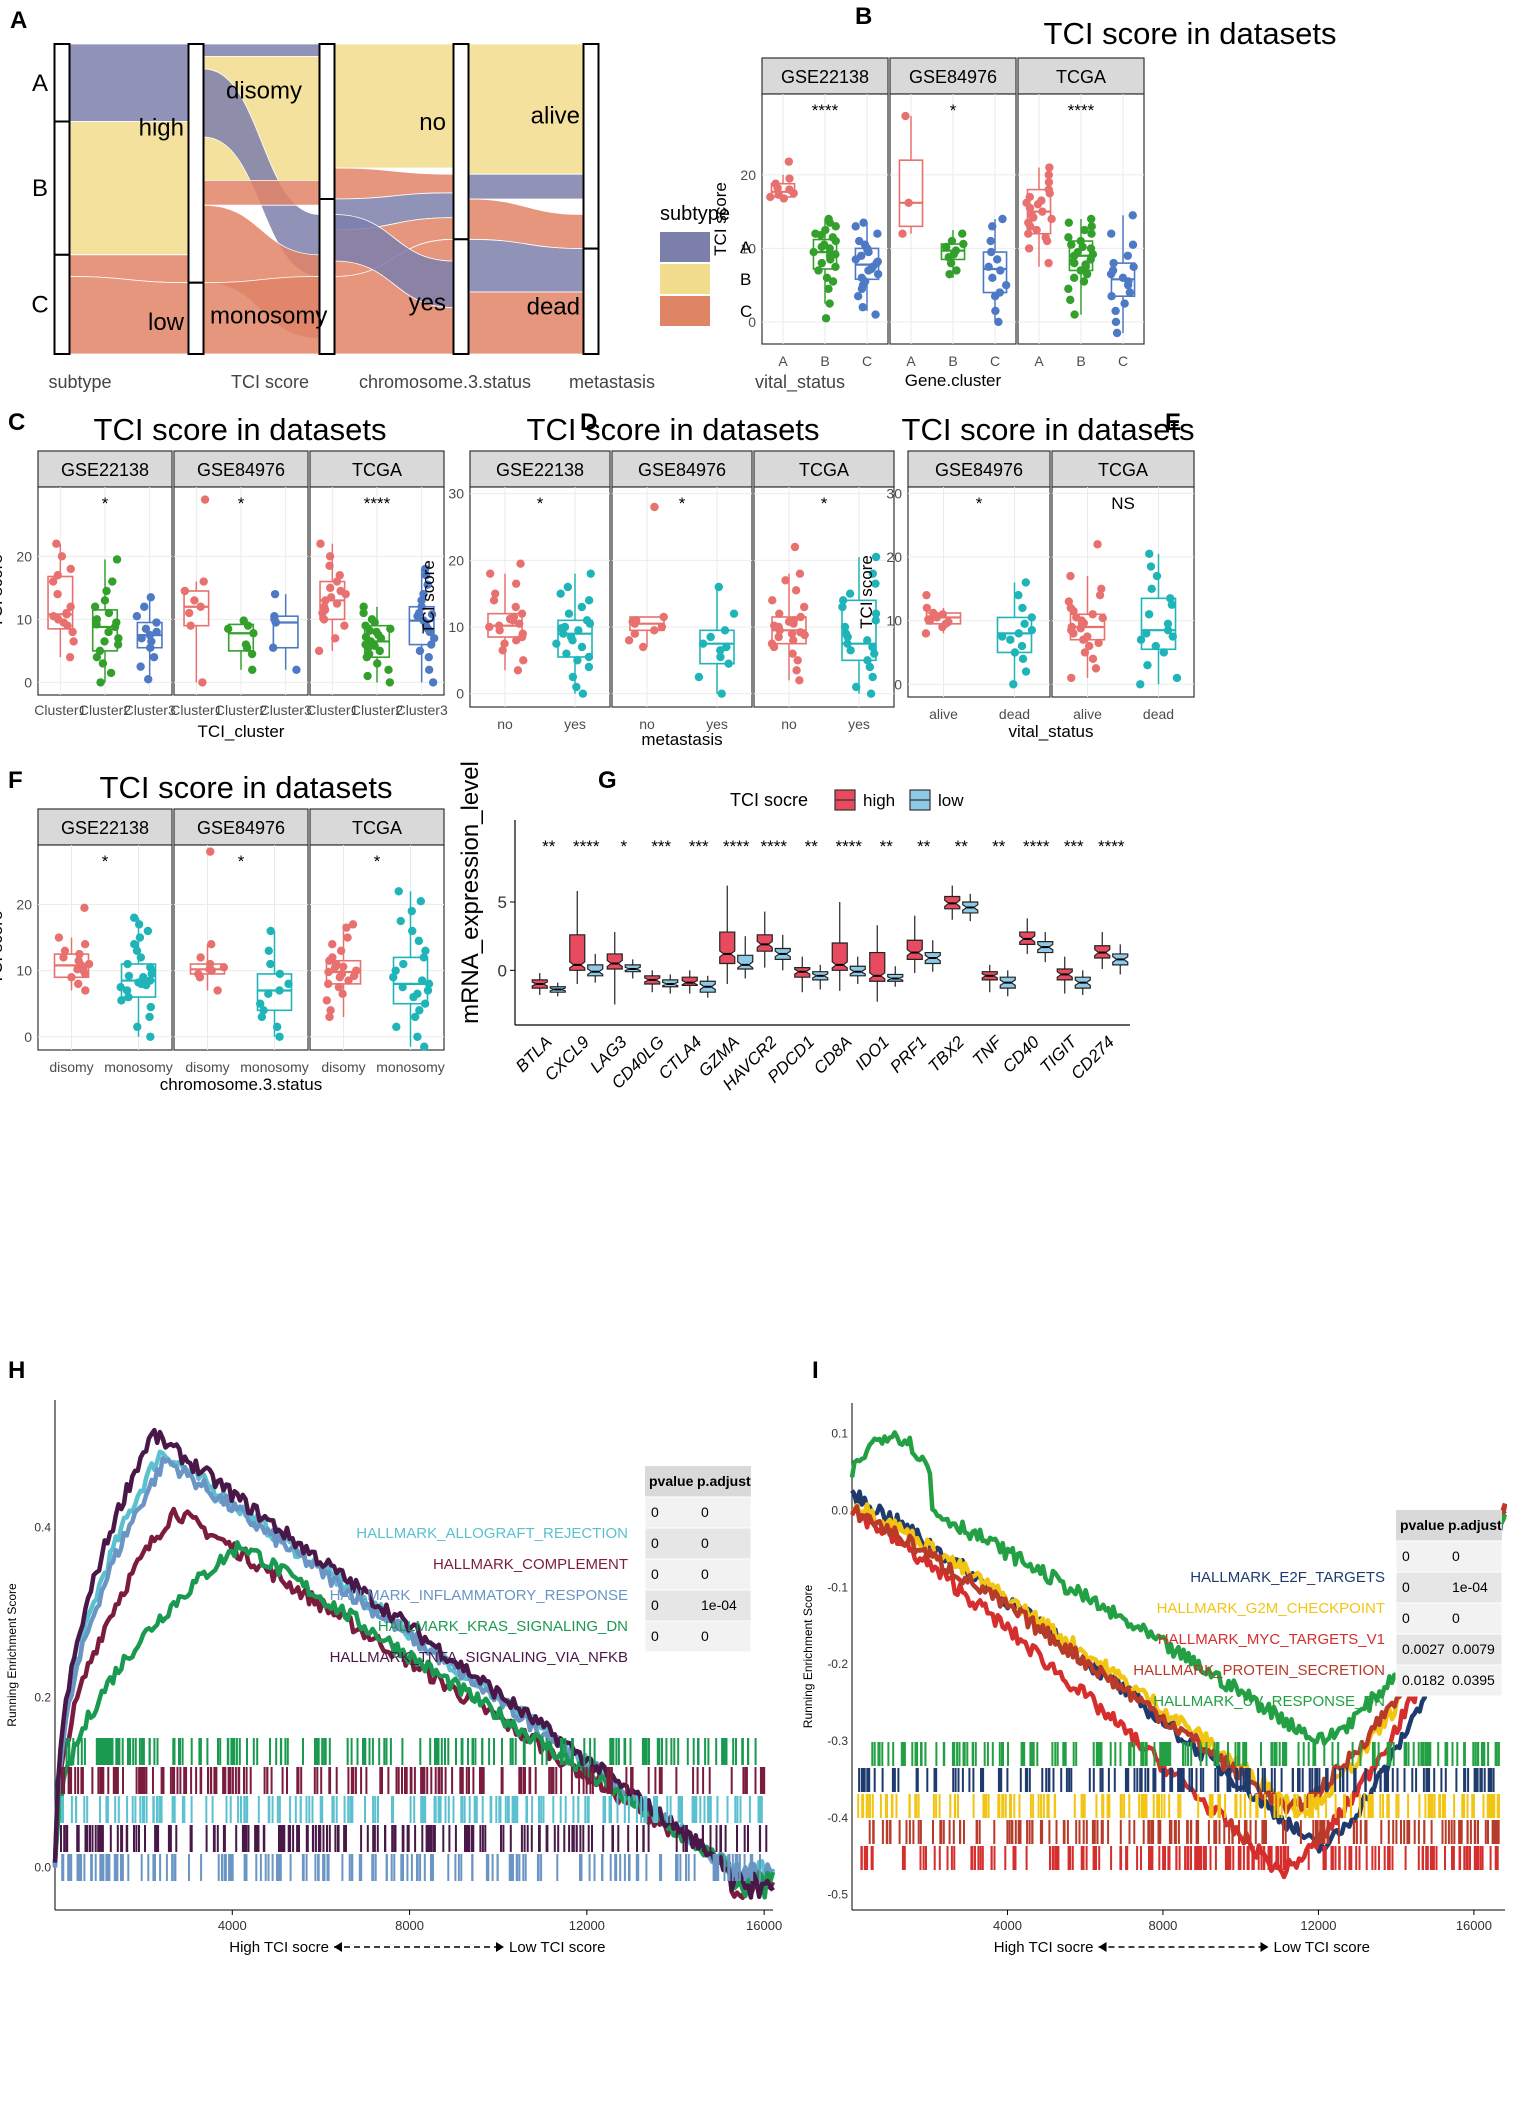  Describe the element at coordinates (422, 641) in the screenshot. I see `box-Cluster3: Cluster3` at that location.